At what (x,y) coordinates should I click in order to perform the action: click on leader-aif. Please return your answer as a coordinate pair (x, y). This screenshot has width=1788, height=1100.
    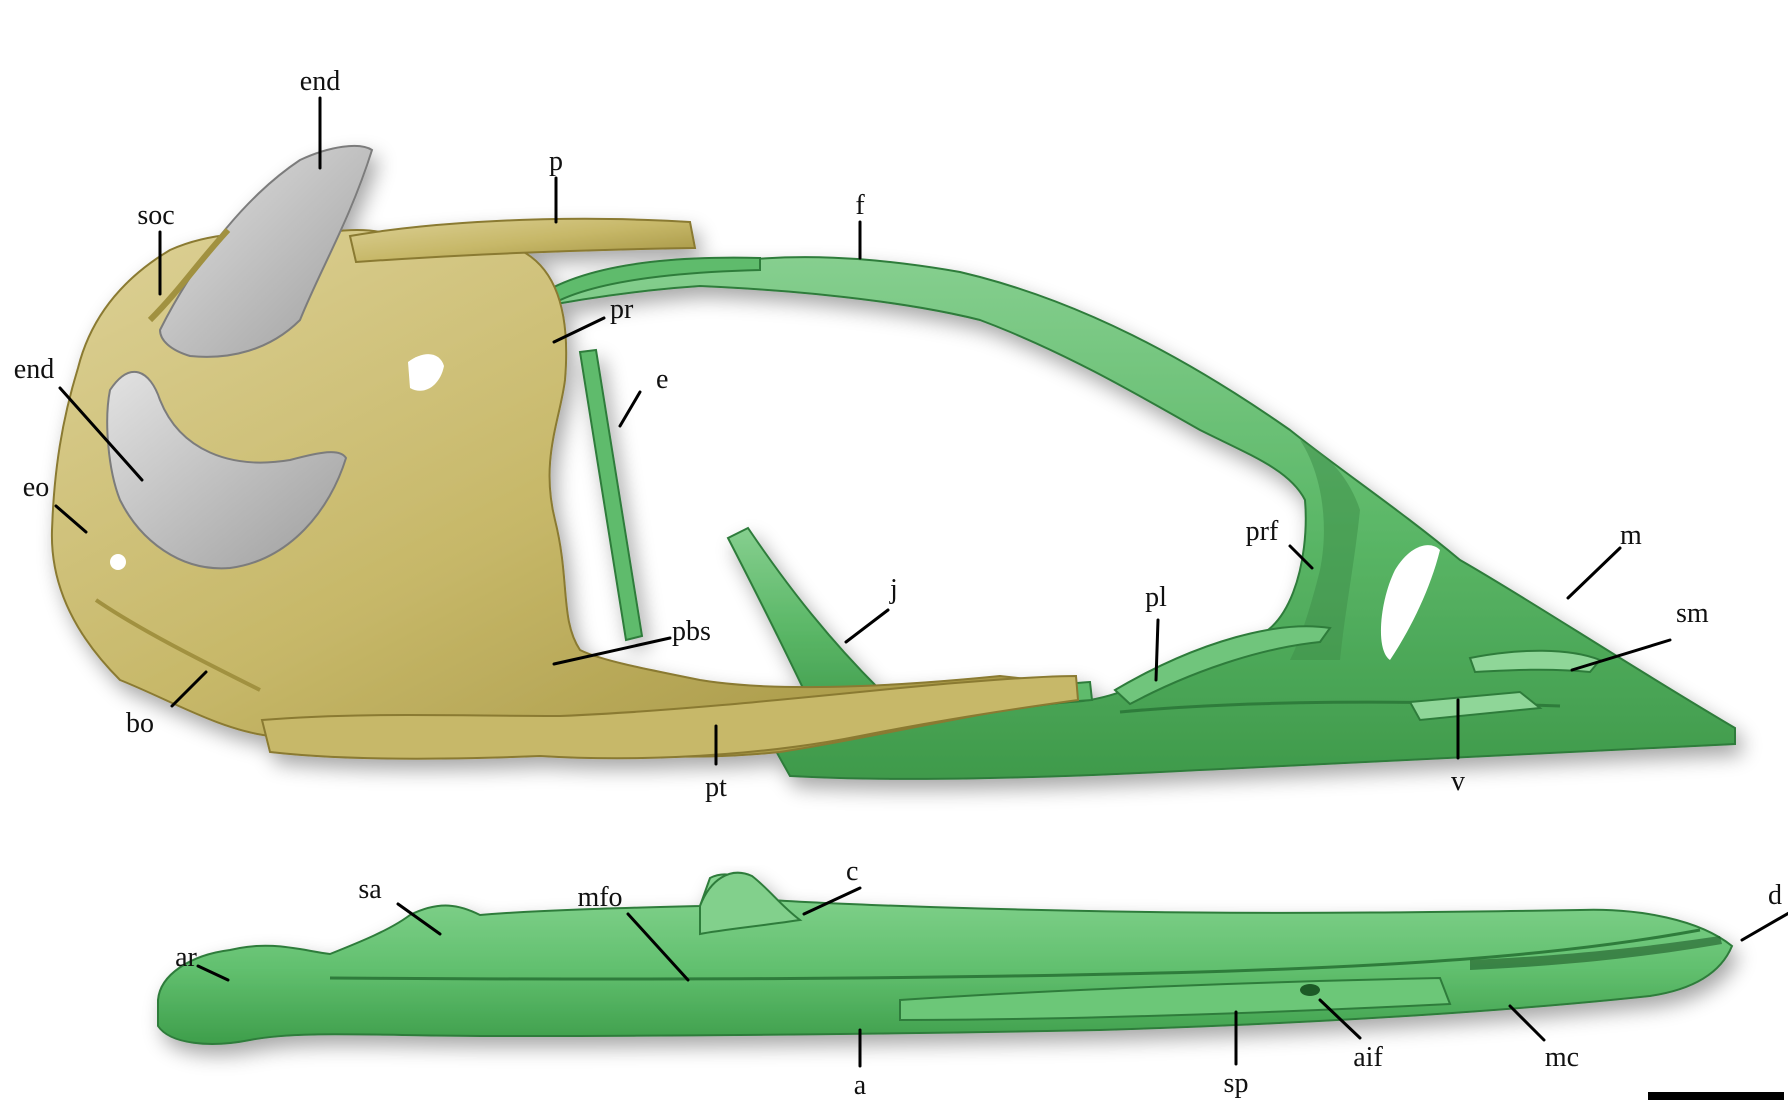
    Looking at the image, I should click on (1340, 1019).